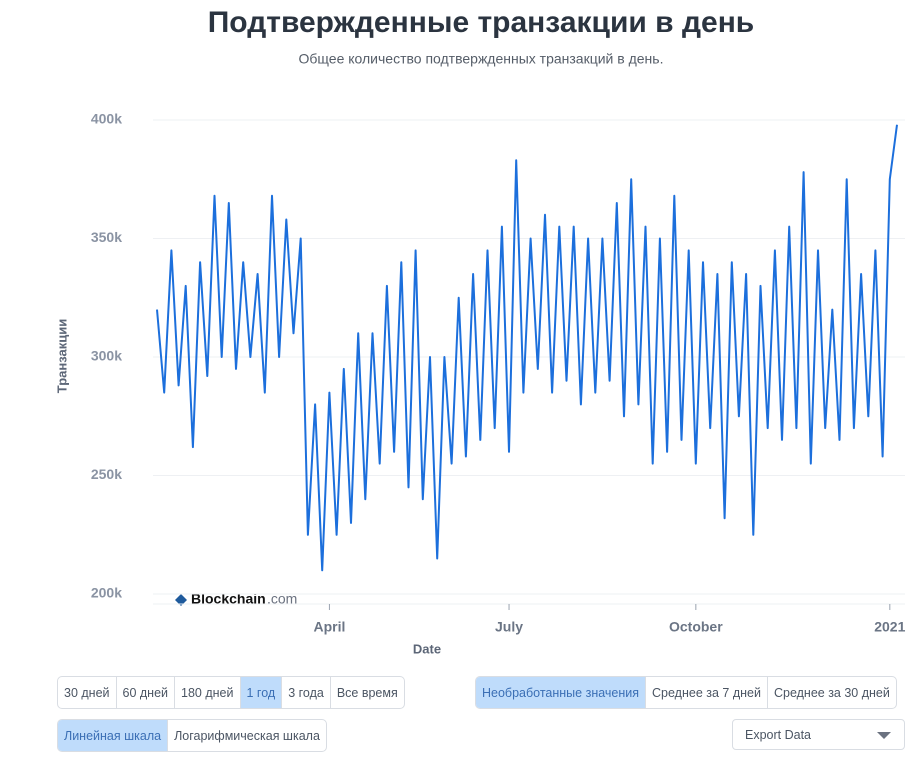  Describe the element at coordinates (831, 692) in the screenshot. I see `control-button: Среднее за 30 дней` at that location.